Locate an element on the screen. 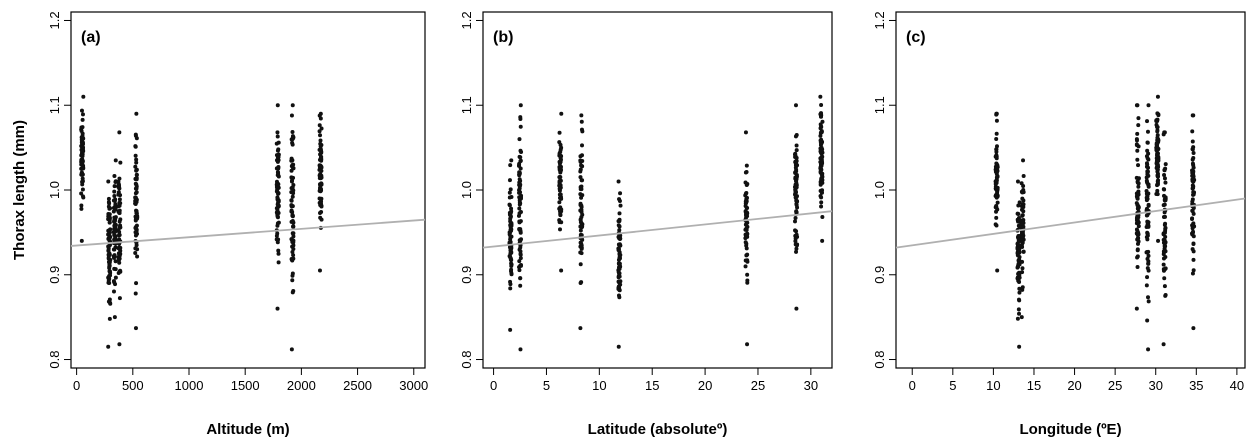 The height and width of the screenshot is (446, 1250). y-tick-label: 1.2 is located at coordinates (54, 20).